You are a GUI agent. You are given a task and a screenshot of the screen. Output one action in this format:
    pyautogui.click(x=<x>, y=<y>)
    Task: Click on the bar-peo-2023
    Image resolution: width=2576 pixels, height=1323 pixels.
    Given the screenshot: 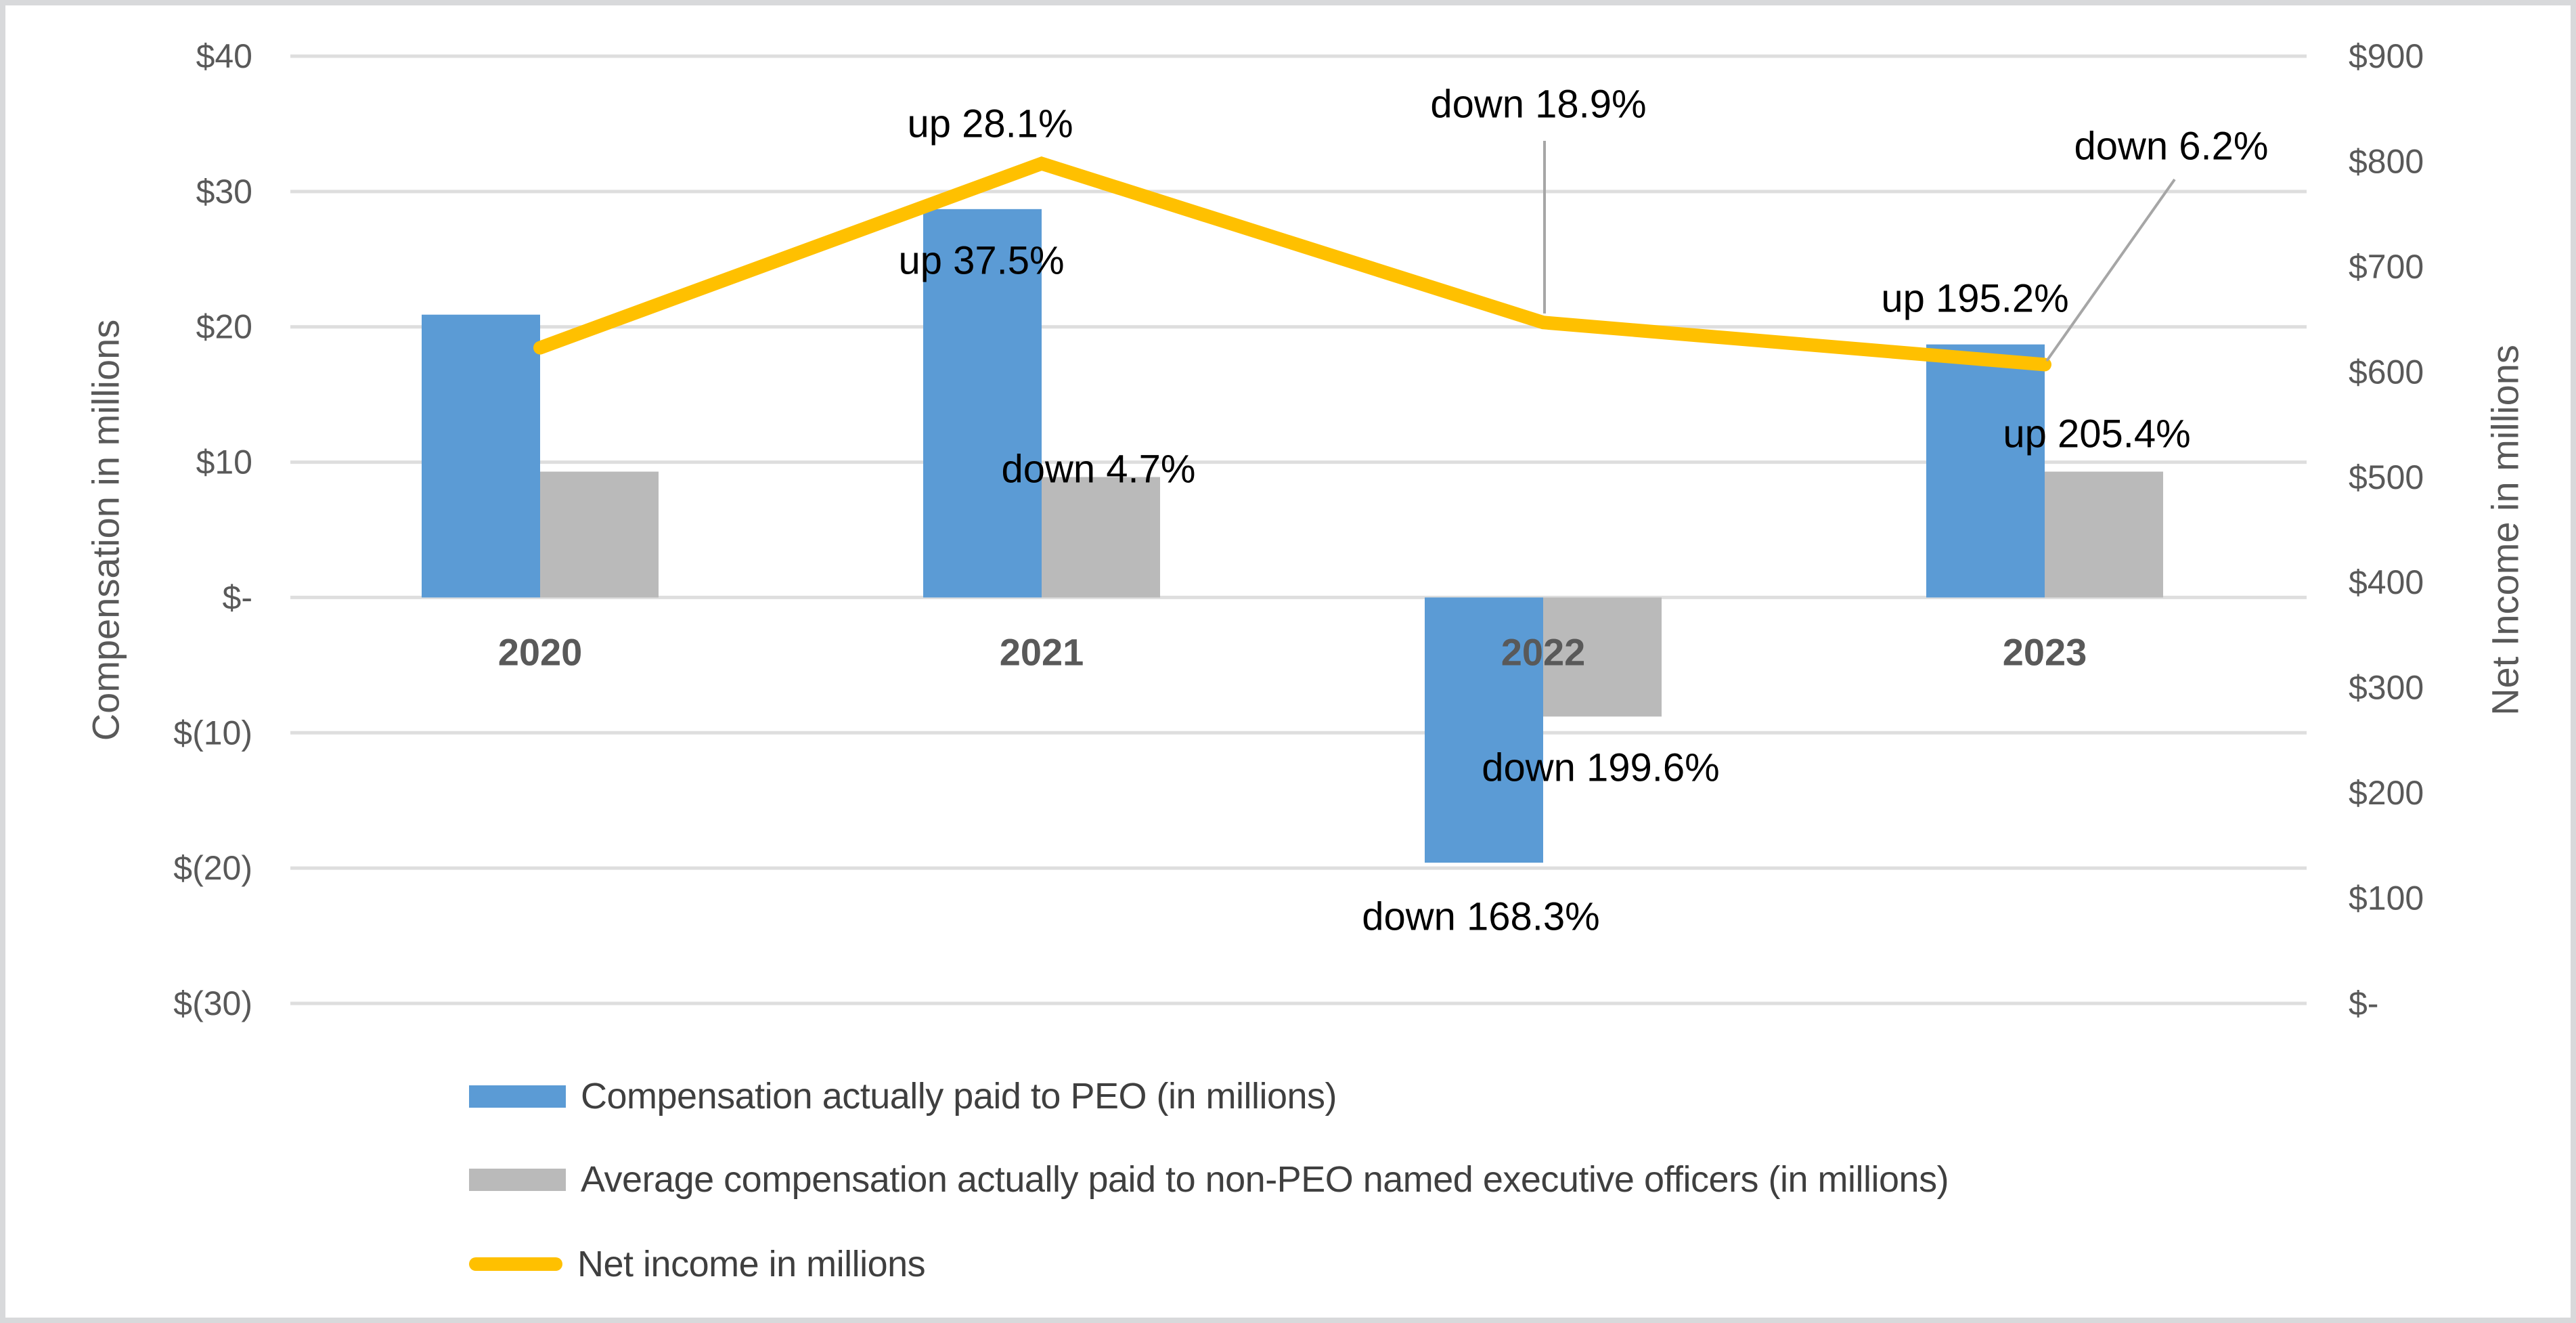 What is the action you would take?
    pyautogui.click(x=1985, y=471)
    